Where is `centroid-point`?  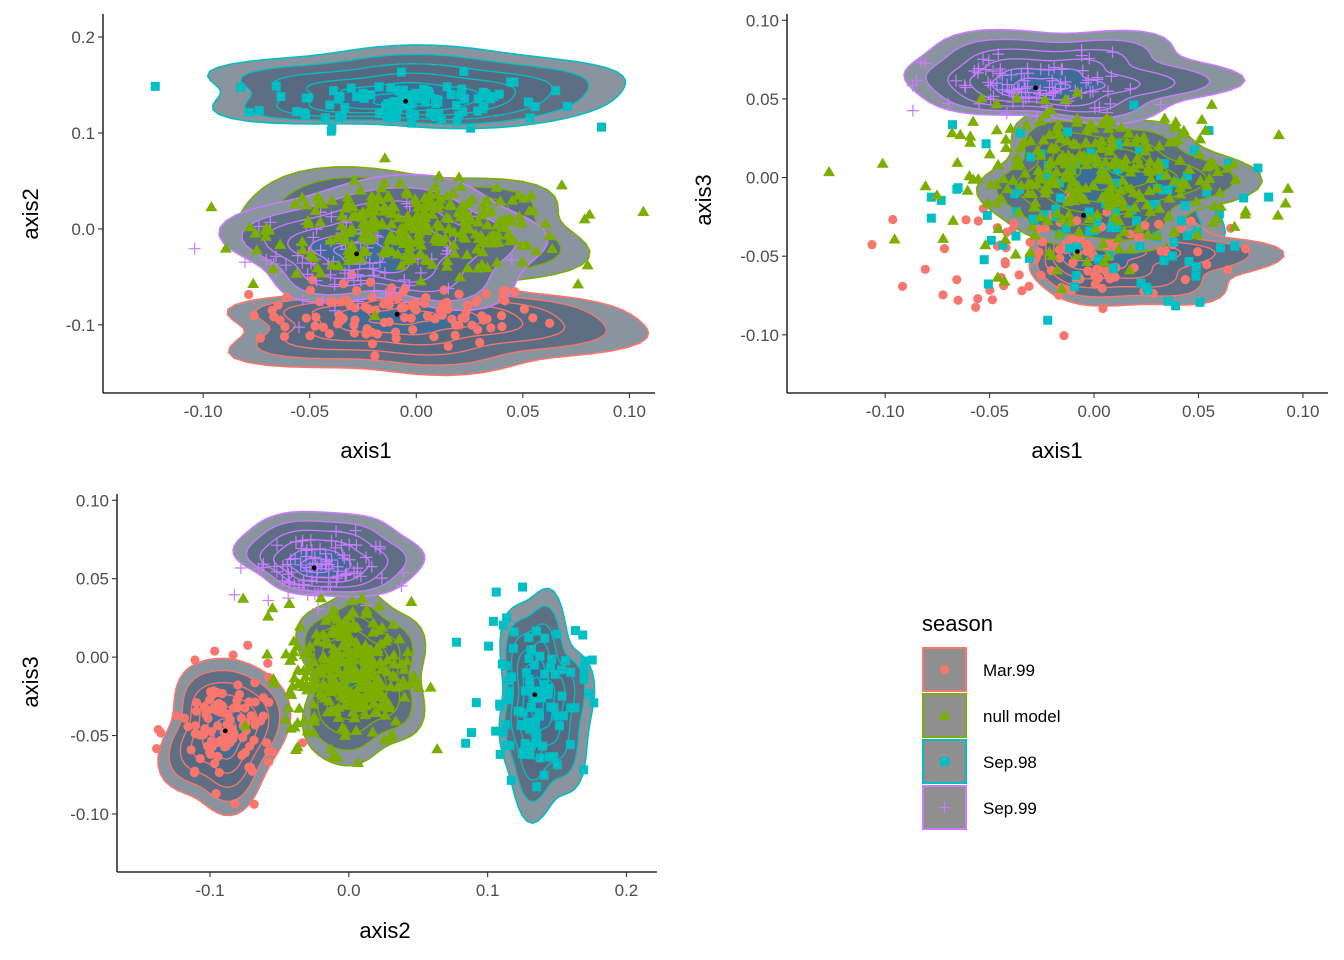 centroid-point is located at coordinates (225, 731).